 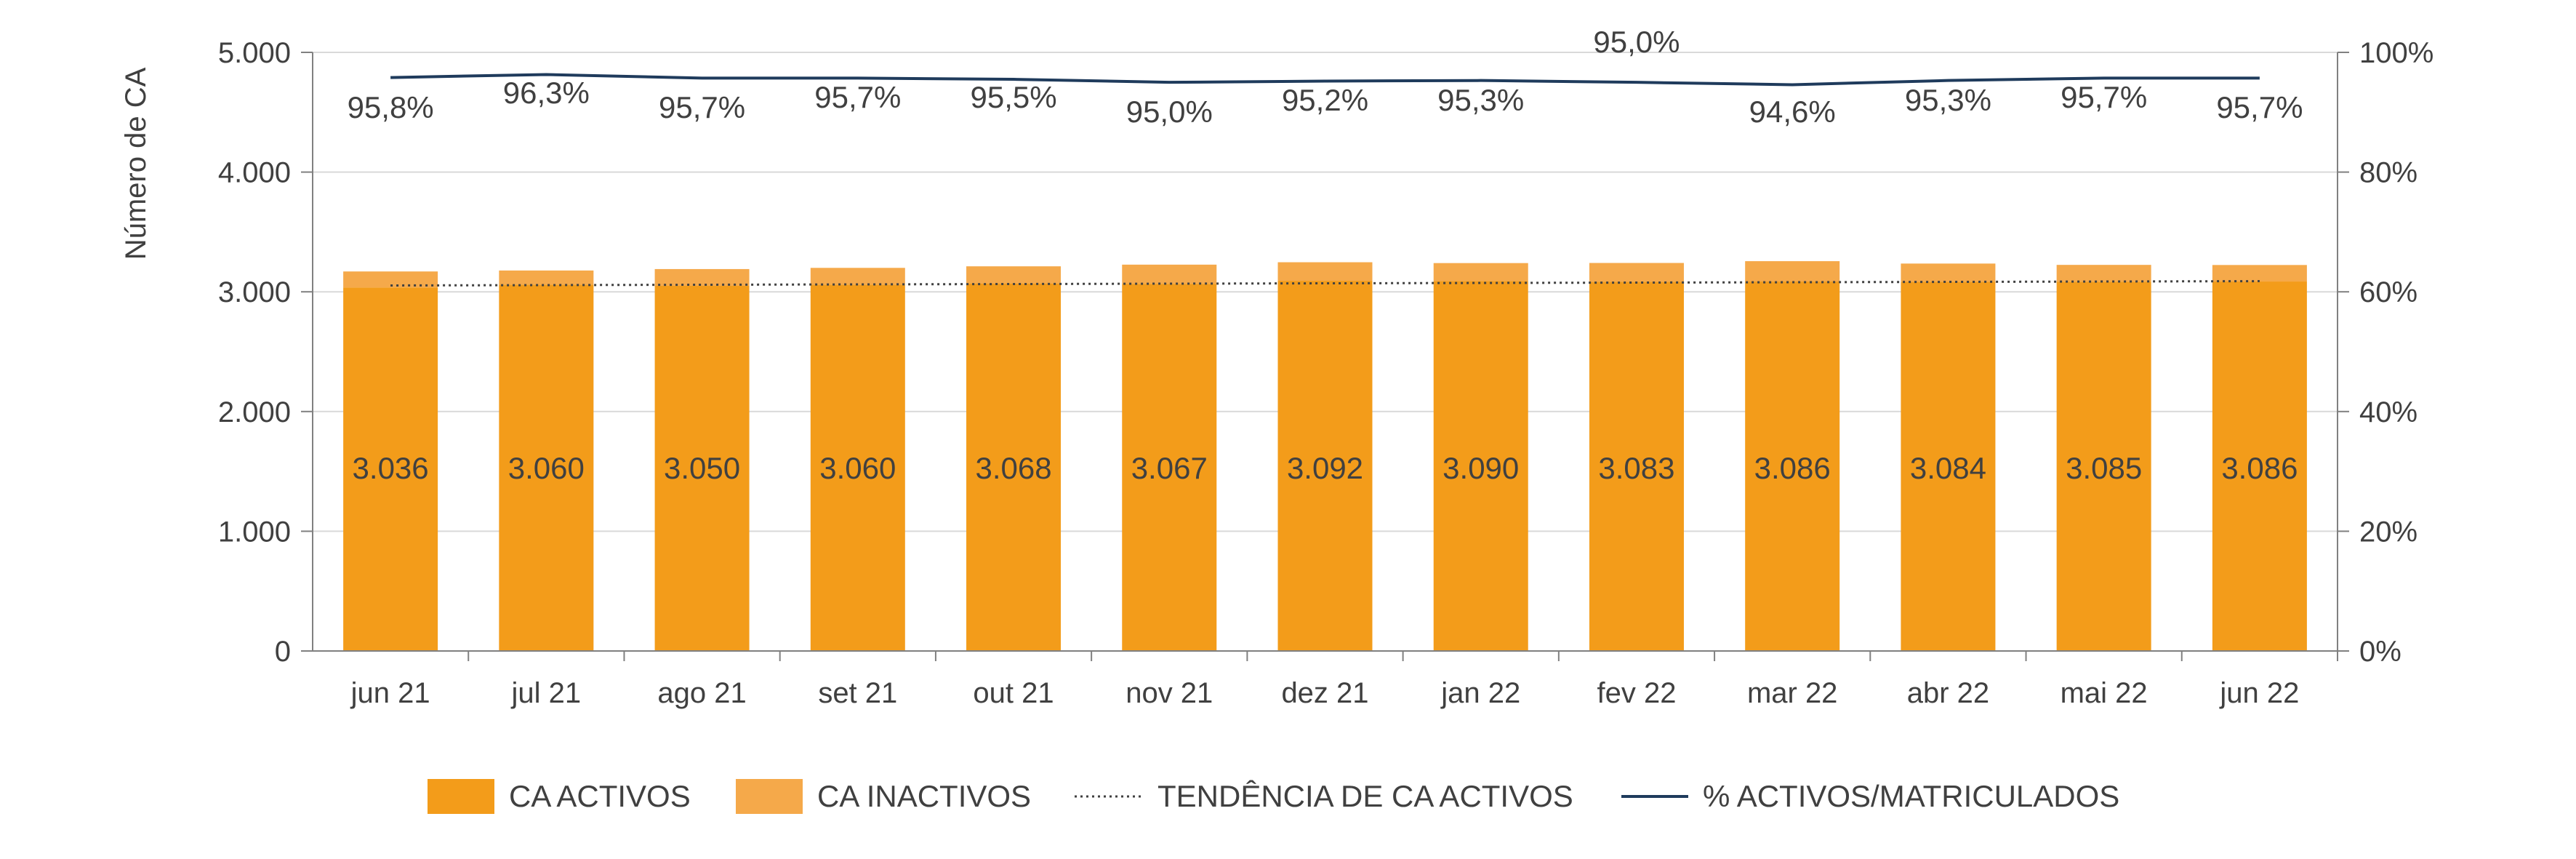 I want to click on legend-swatch-inactive, so click(x=769, y=796).